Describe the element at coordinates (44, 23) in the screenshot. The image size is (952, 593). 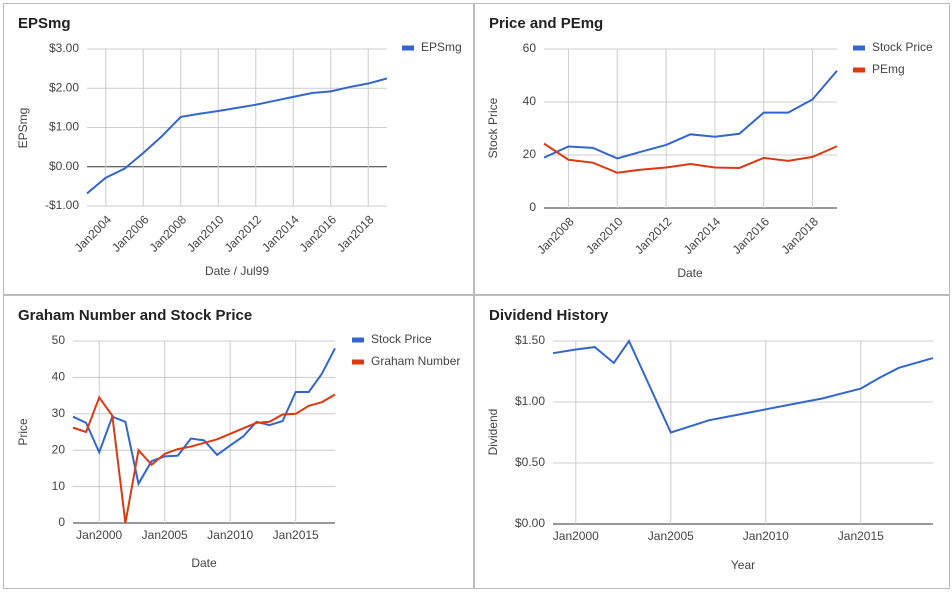
I see `chart-title: EPSmg` at that location.